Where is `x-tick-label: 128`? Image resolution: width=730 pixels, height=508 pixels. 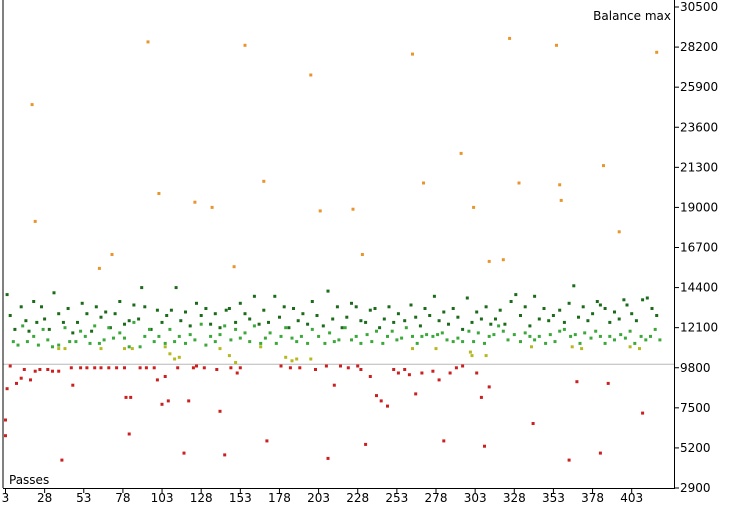
x-tick-label: 128 is located at coordinates (201, 498).